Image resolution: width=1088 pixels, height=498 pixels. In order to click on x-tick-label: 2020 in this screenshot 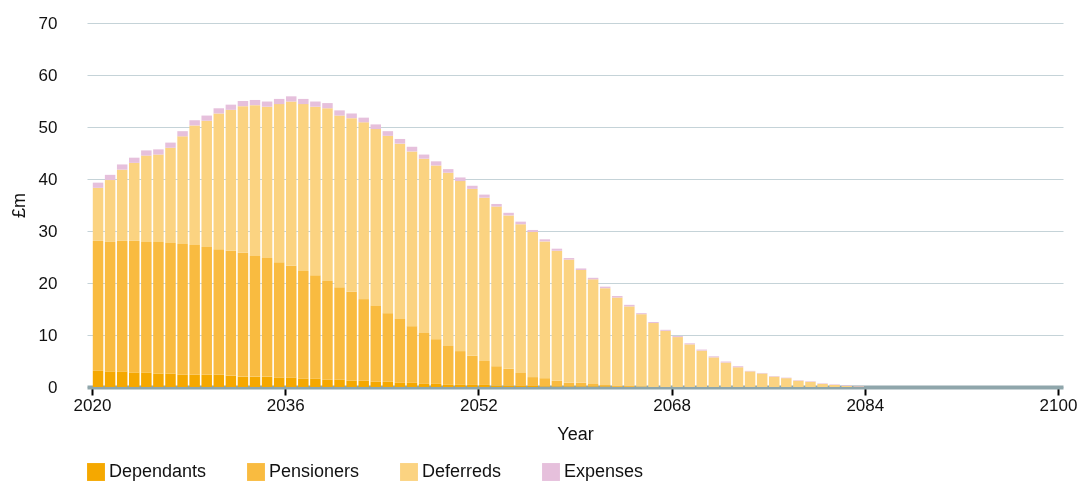, I will do `click(92, 405)`.